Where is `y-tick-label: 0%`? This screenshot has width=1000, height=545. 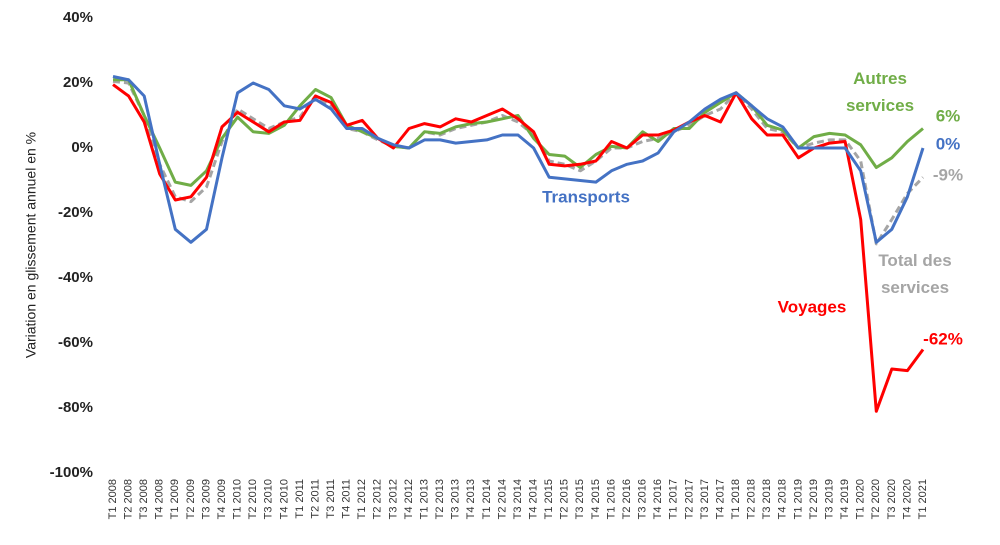
y-tick-label: 0% is located at coordinates (82, 147).